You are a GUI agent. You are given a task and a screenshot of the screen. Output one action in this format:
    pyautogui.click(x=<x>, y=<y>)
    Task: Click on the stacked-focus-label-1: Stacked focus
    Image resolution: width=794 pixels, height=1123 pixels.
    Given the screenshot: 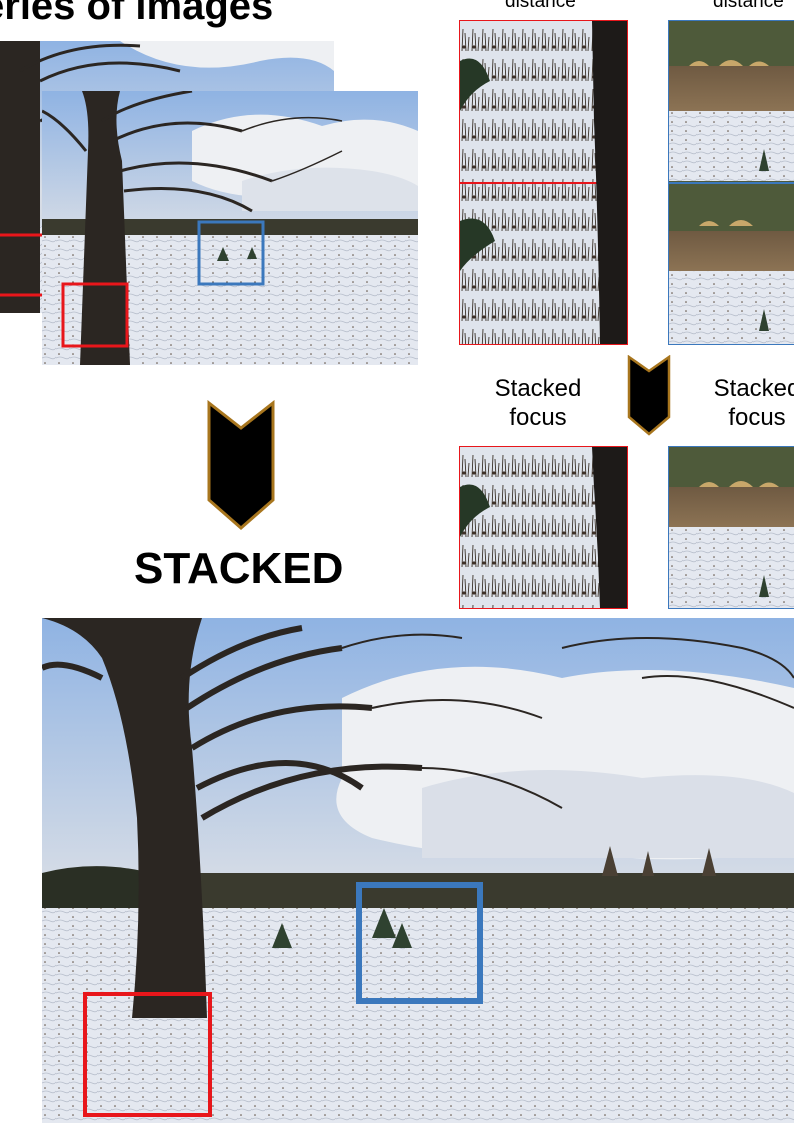 What is the action you would take?
    pyautogui.click(x=538, y=403)
    